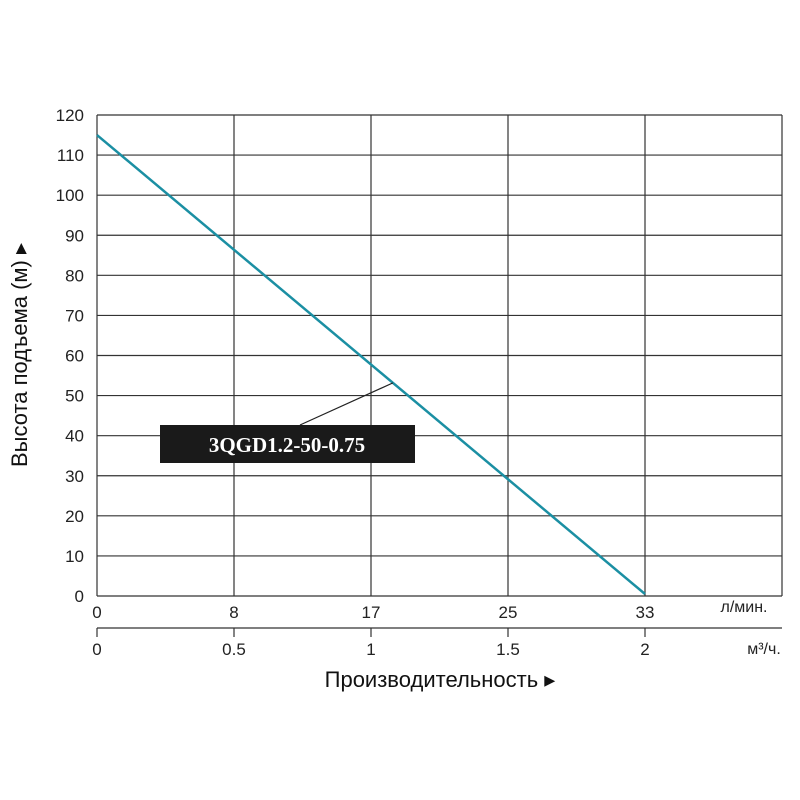 The image size is (800, 800). I want to click on x-lpm-tick-label: 33, so click(645, 612).